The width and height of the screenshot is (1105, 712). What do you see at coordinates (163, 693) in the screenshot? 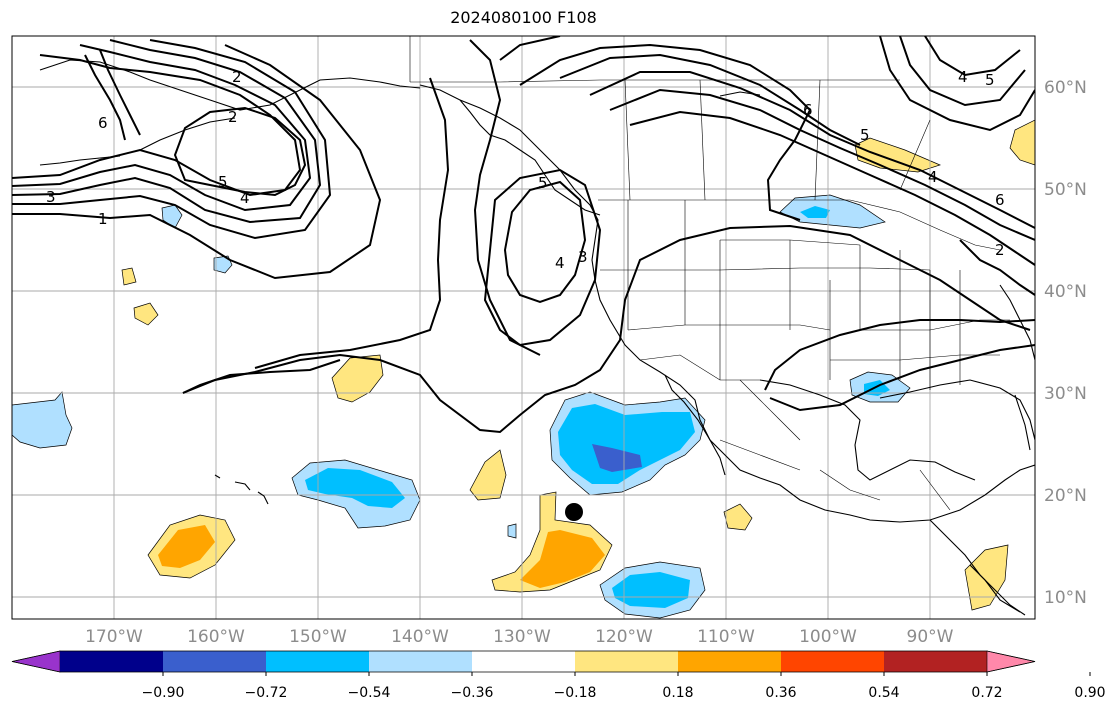
I see `colorbar-tick-label: −0.90` at bounding box center [163, 693].